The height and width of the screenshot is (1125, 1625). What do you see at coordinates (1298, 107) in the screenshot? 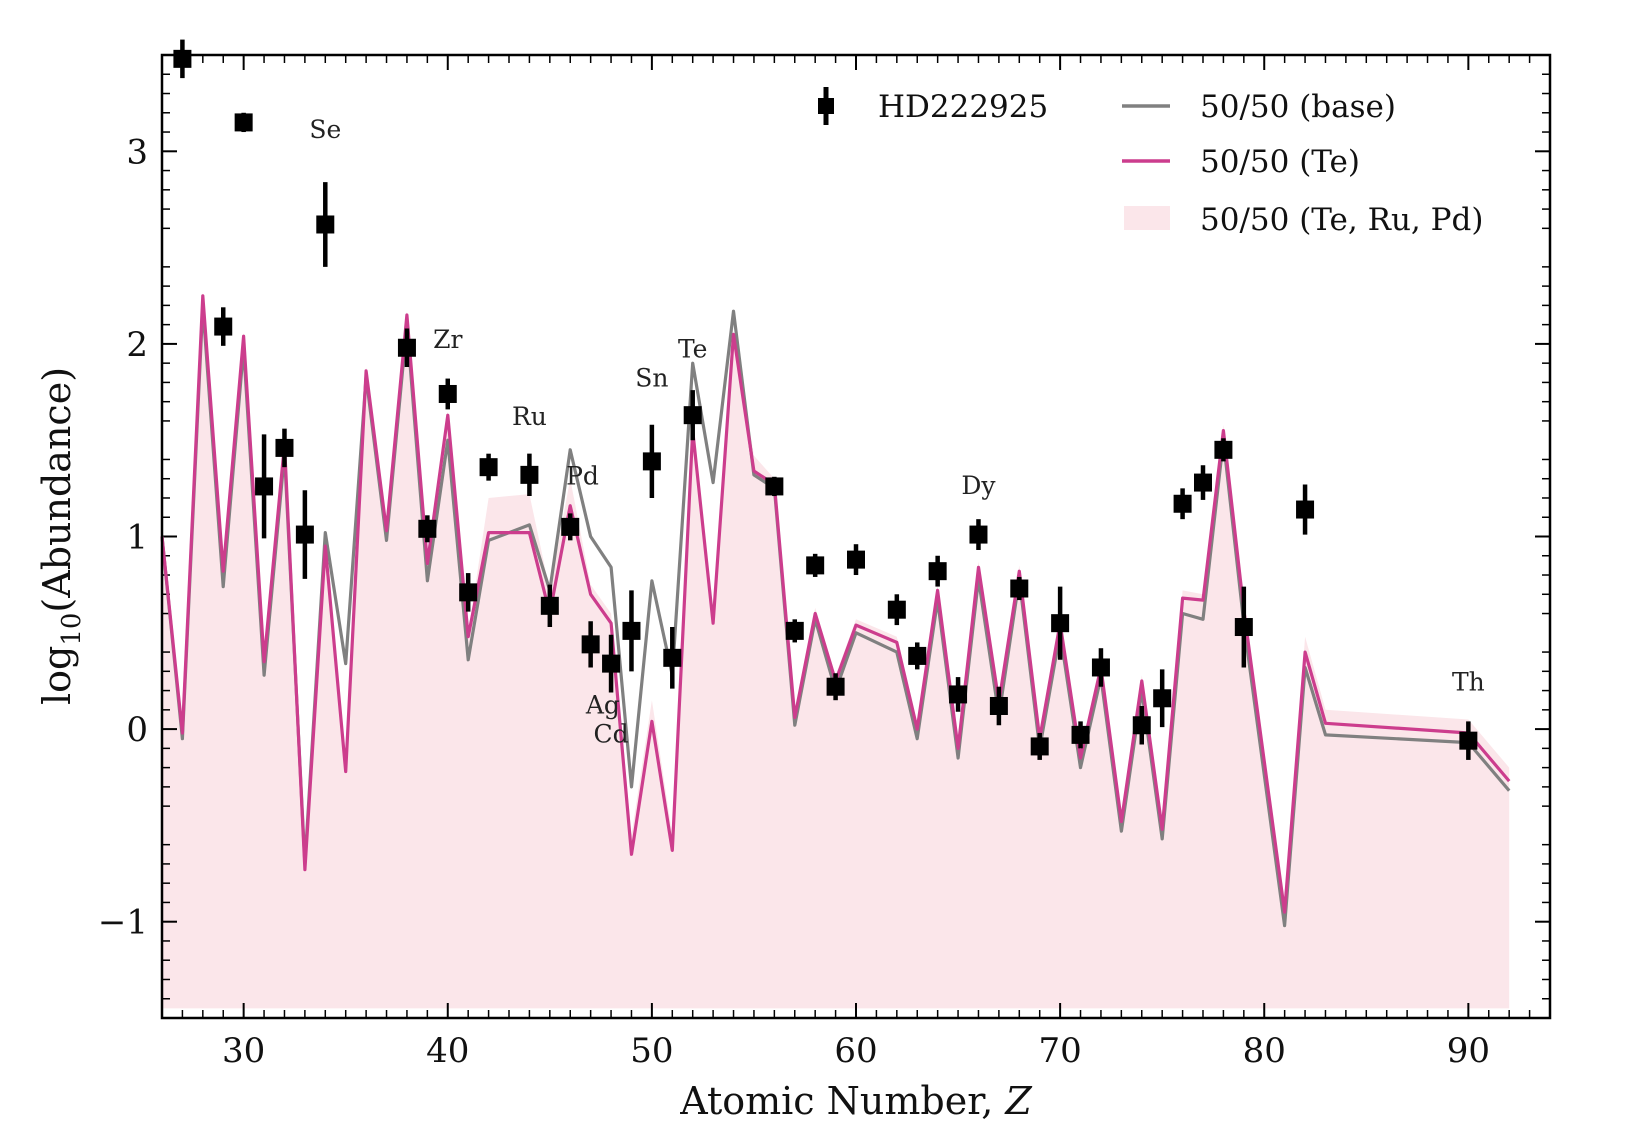
I see `legend-base-label: 50/50 (base)` at bounding box center [1298, 107].